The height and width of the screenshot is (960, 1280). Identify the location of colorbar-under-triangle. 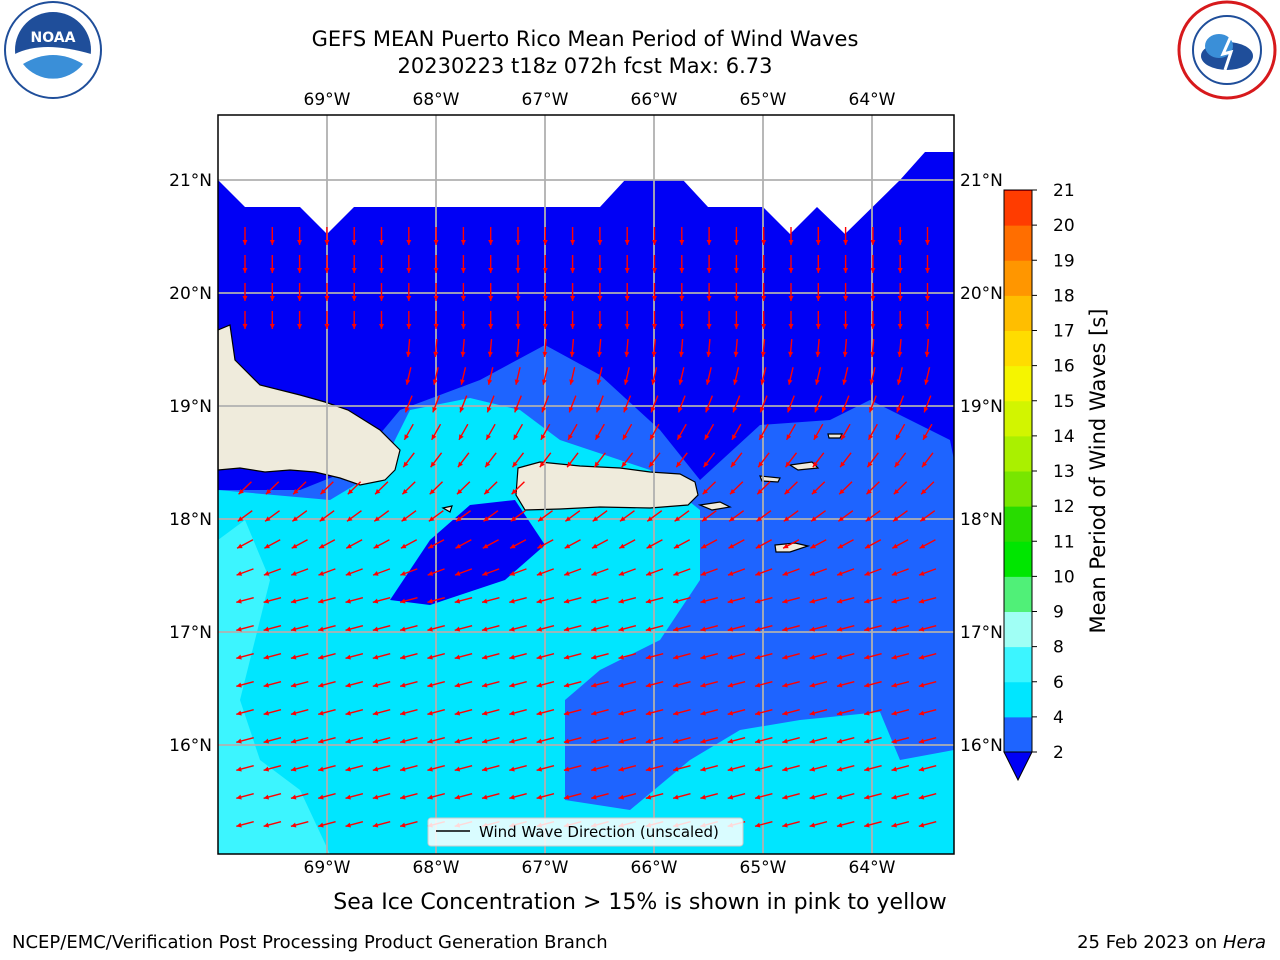
(1018, 766).